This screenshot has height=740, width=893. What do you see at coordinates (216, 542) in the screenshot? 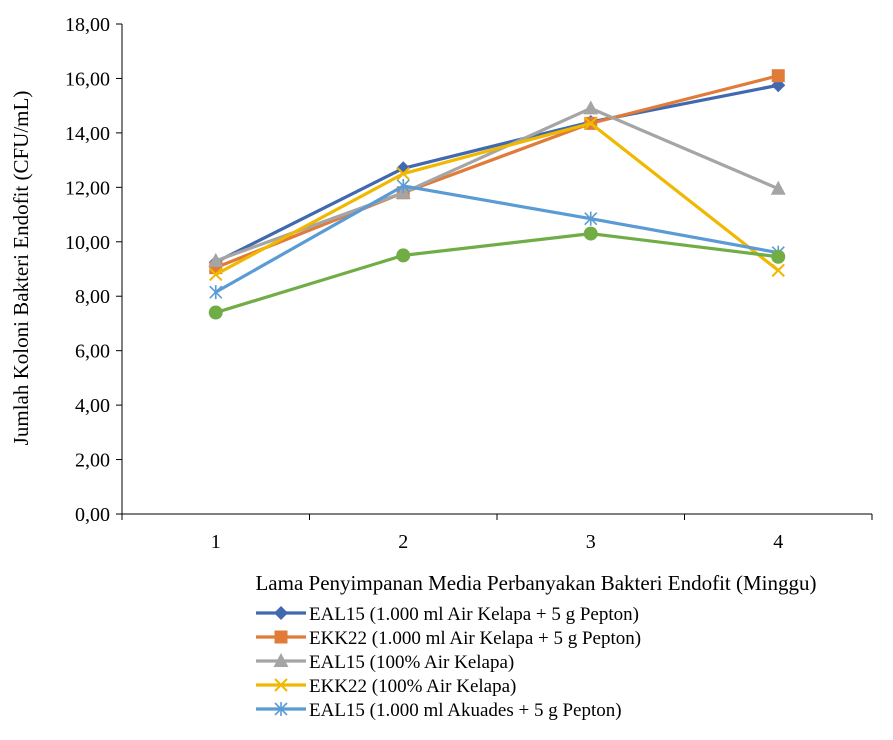
I see `x-tick-label: 1` at bounding box center [216, 542].